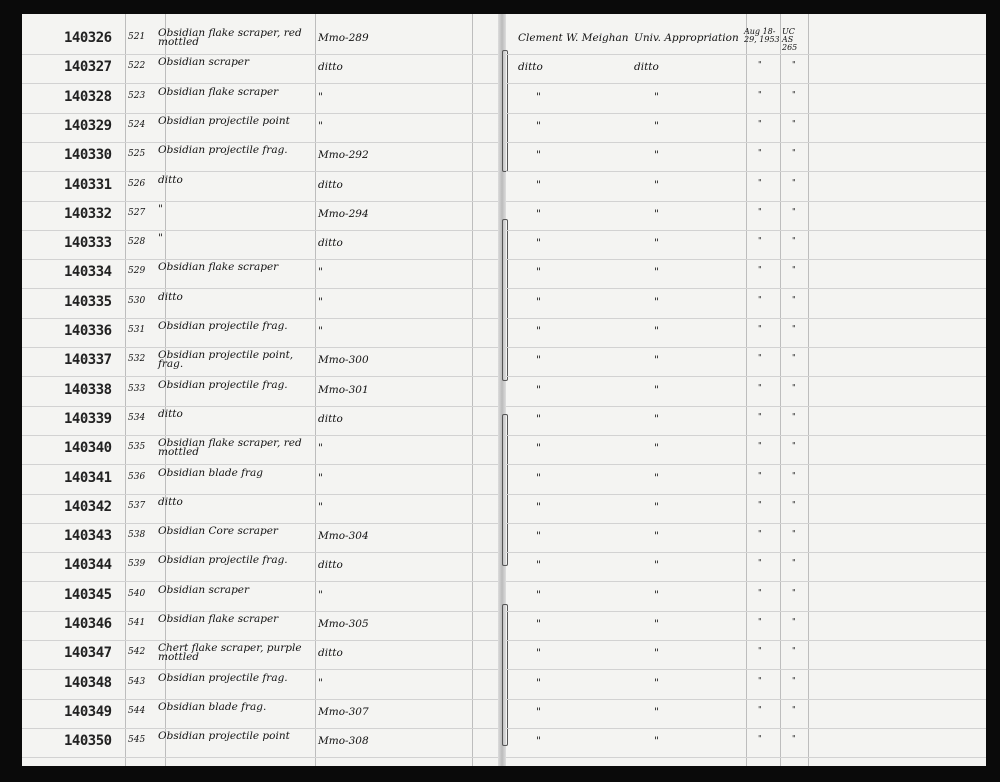  I want to click on accession-number: Mmo-294, so click(343, 213).